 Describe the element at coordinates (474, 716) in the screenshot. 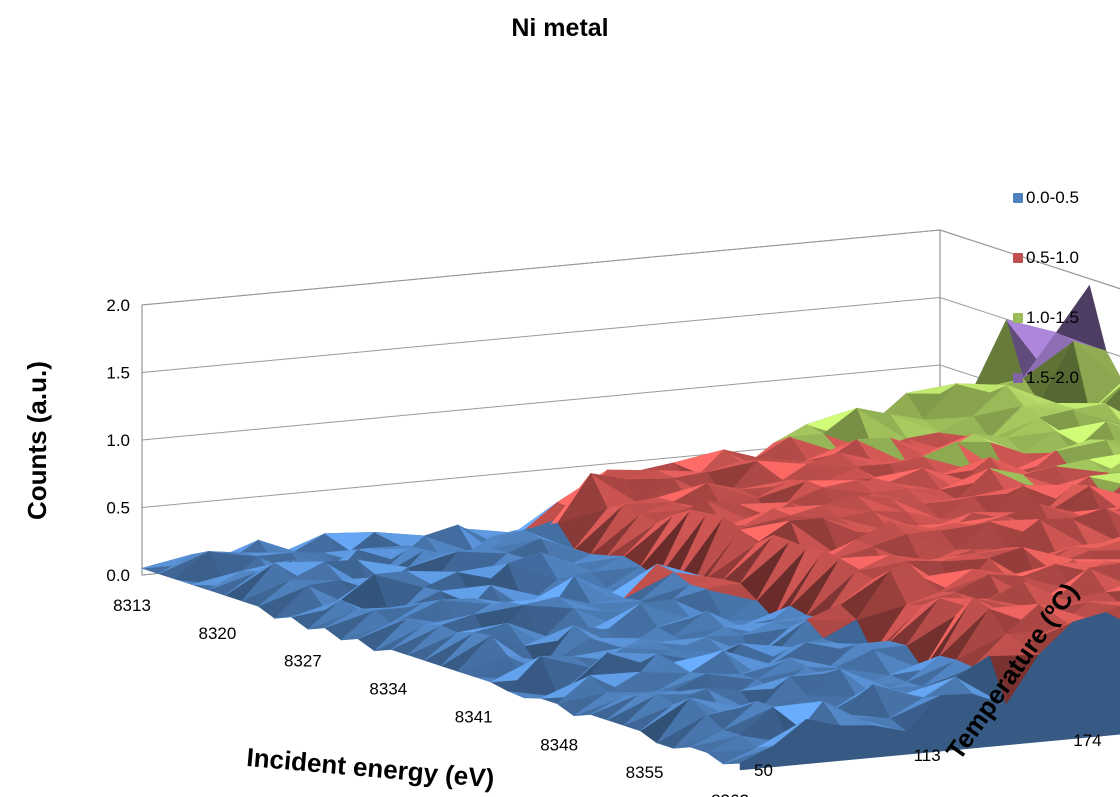

I see `x-tick-label: 8341` at that location.